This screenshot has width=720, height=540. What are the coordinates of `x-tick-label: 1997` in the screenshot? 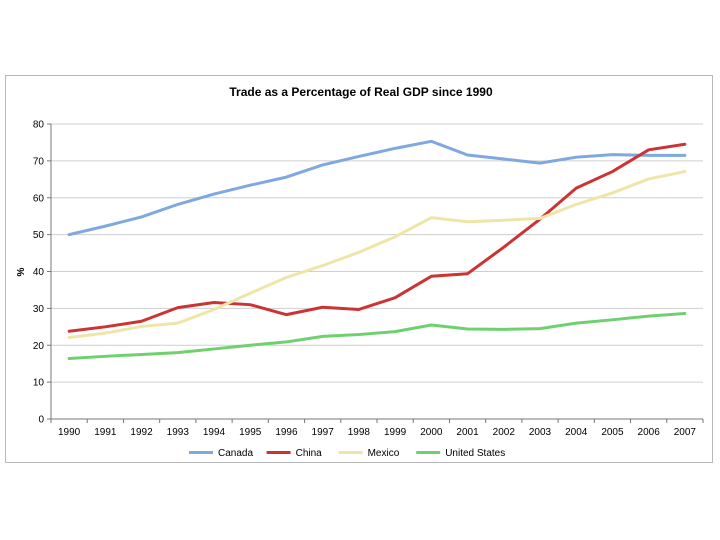 It's located at (323, 432).